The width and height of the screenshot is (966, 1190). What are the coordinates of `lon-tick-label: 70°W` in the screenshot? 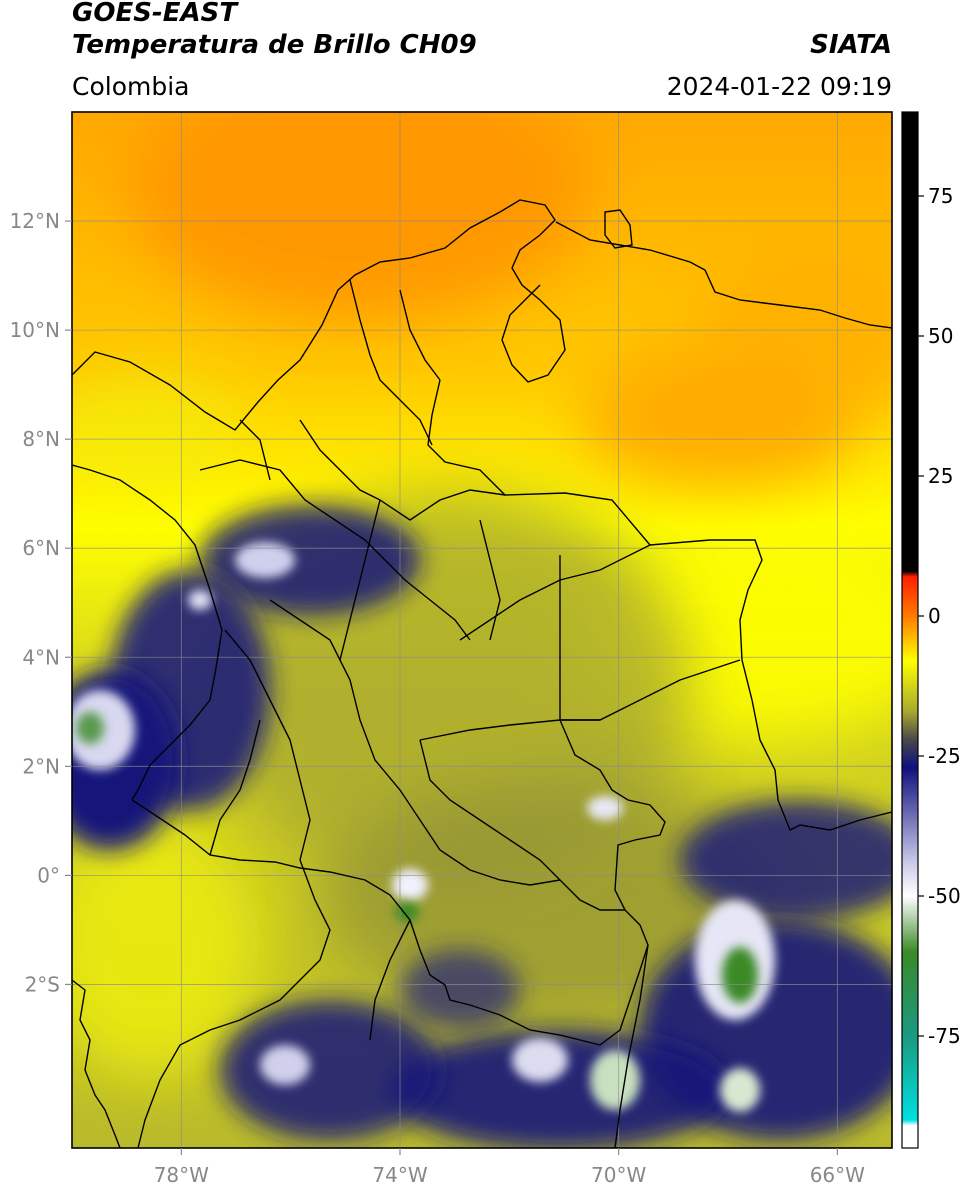 It's located at (618, 1175).